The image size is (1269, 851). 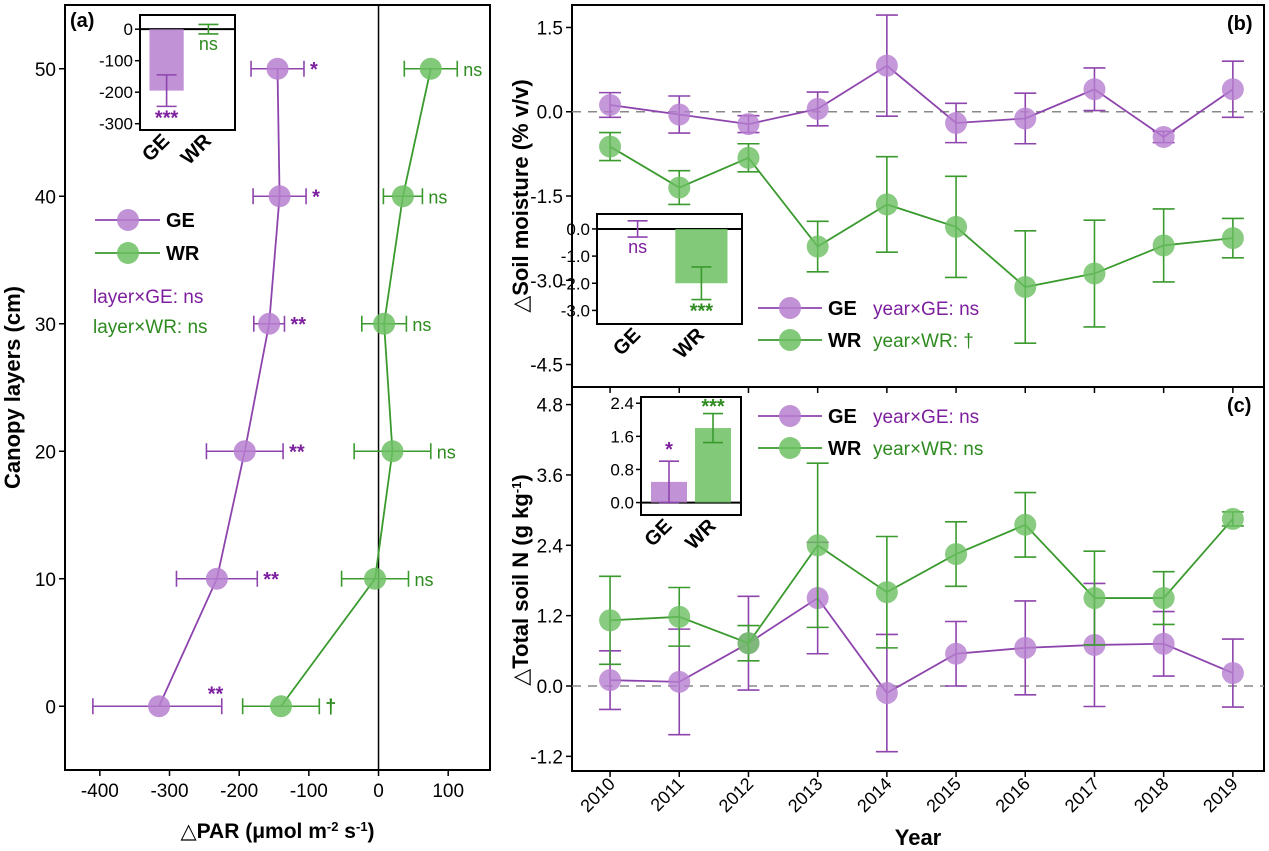 I want to click on panel-c-xtick-label: 2016, so click(x=1013, y=795).